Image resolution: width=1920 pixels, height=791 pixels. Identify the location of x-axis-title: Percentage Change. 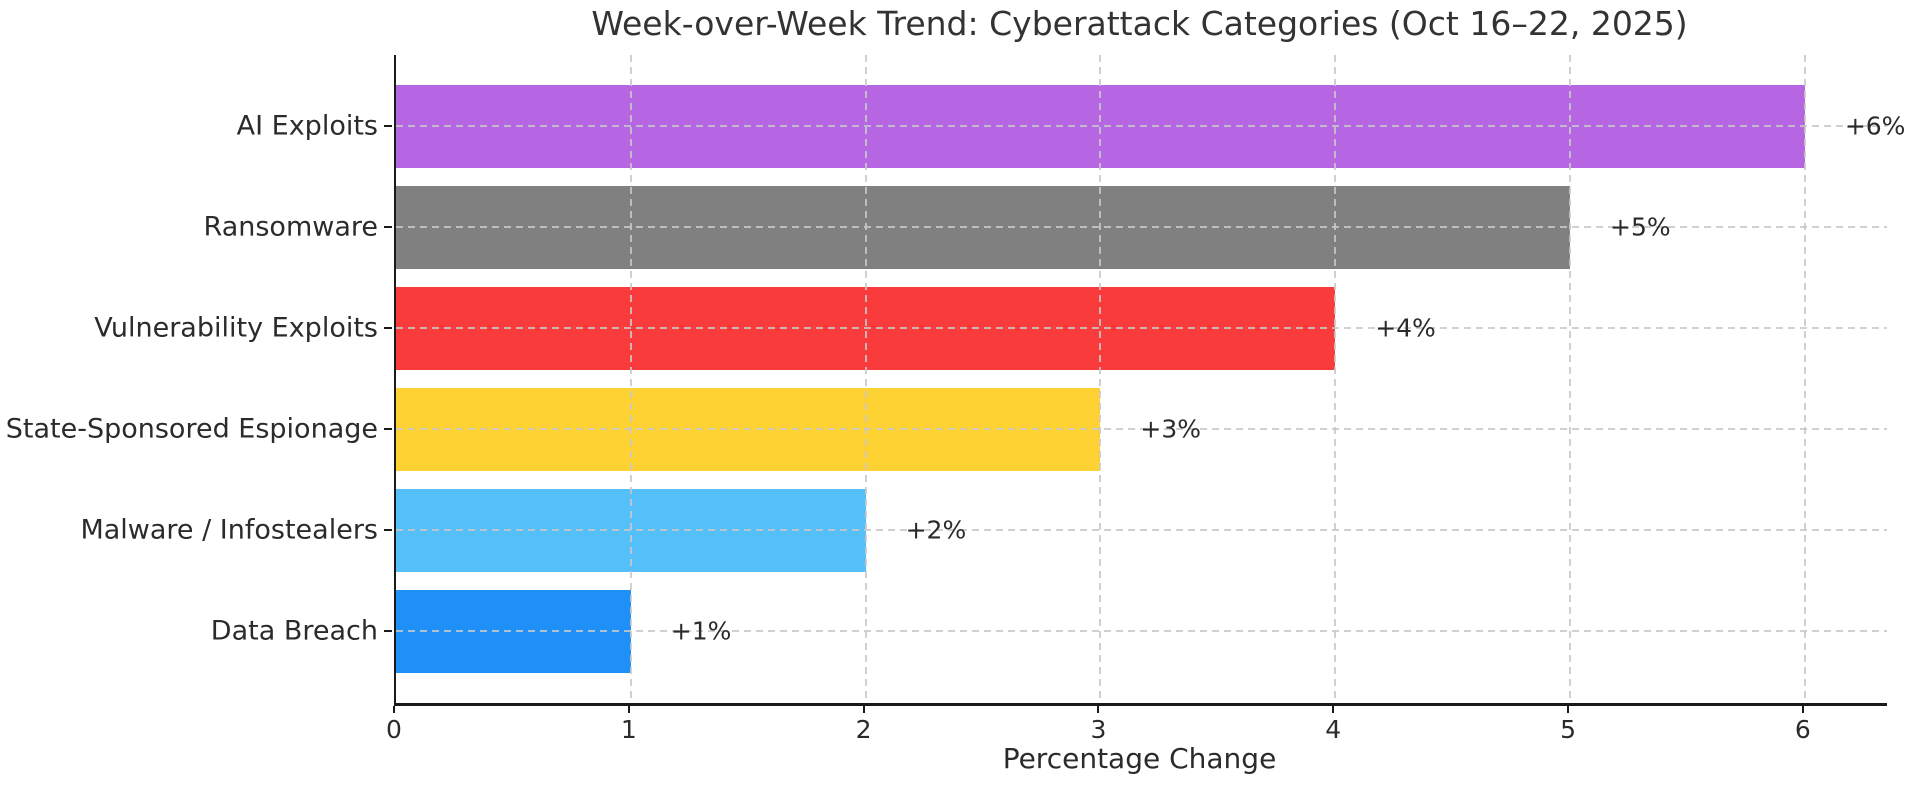
(1139, 758).